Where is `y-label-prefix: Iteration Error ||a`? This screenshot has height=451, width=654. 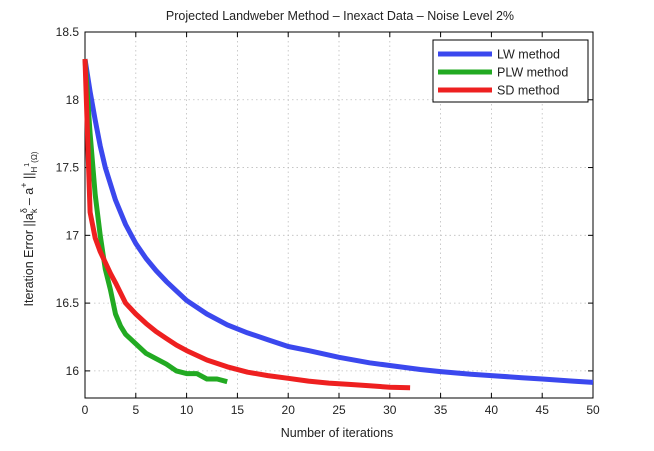
y-label-prefix: Iteration Error ||a is located at coordinates (29, 259).